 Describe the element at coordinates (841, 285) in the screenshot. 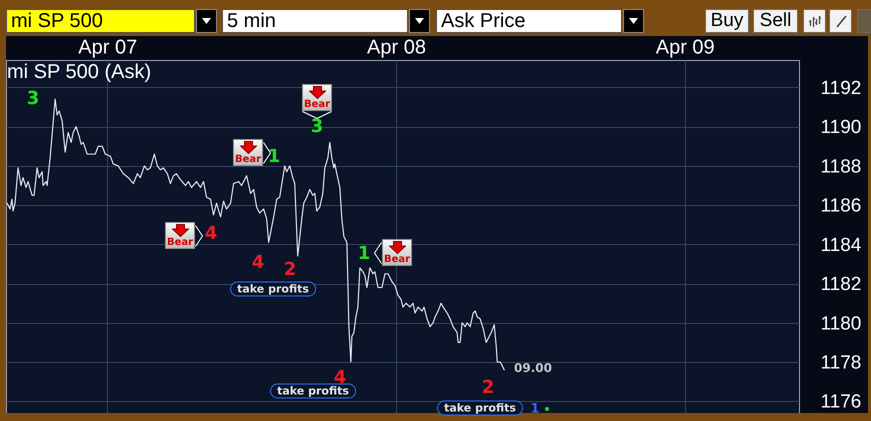

I see `y-tick-label: 1182` at that location.